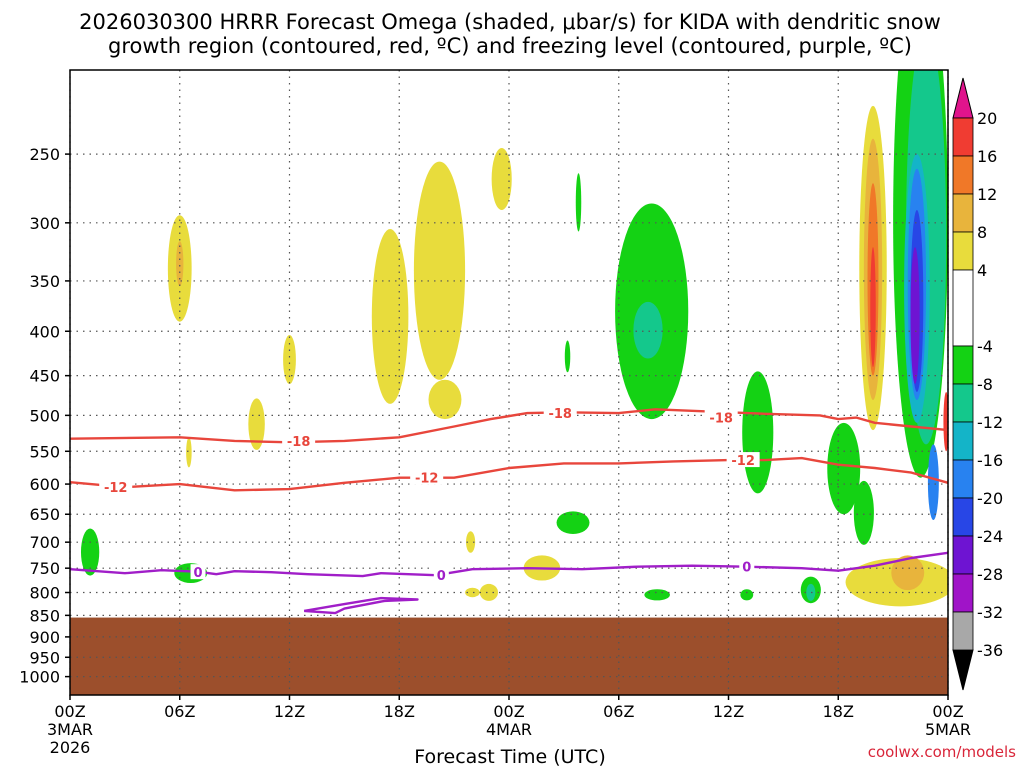 This screenshot has width=1024, height=768. I want to click on y-tick-label-6: 550, so click(44, 451).